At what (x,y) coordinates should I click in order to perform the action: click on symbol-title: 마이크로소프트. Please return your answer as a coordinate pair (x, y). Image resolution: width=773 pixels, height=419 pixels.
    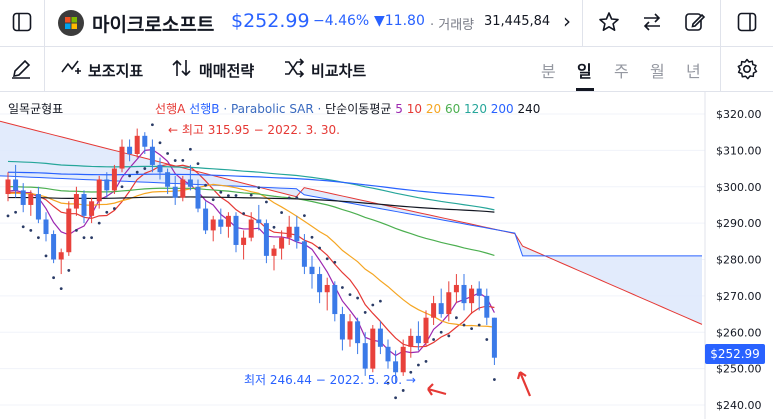
    Looking at the image, I should click on (153, 25).